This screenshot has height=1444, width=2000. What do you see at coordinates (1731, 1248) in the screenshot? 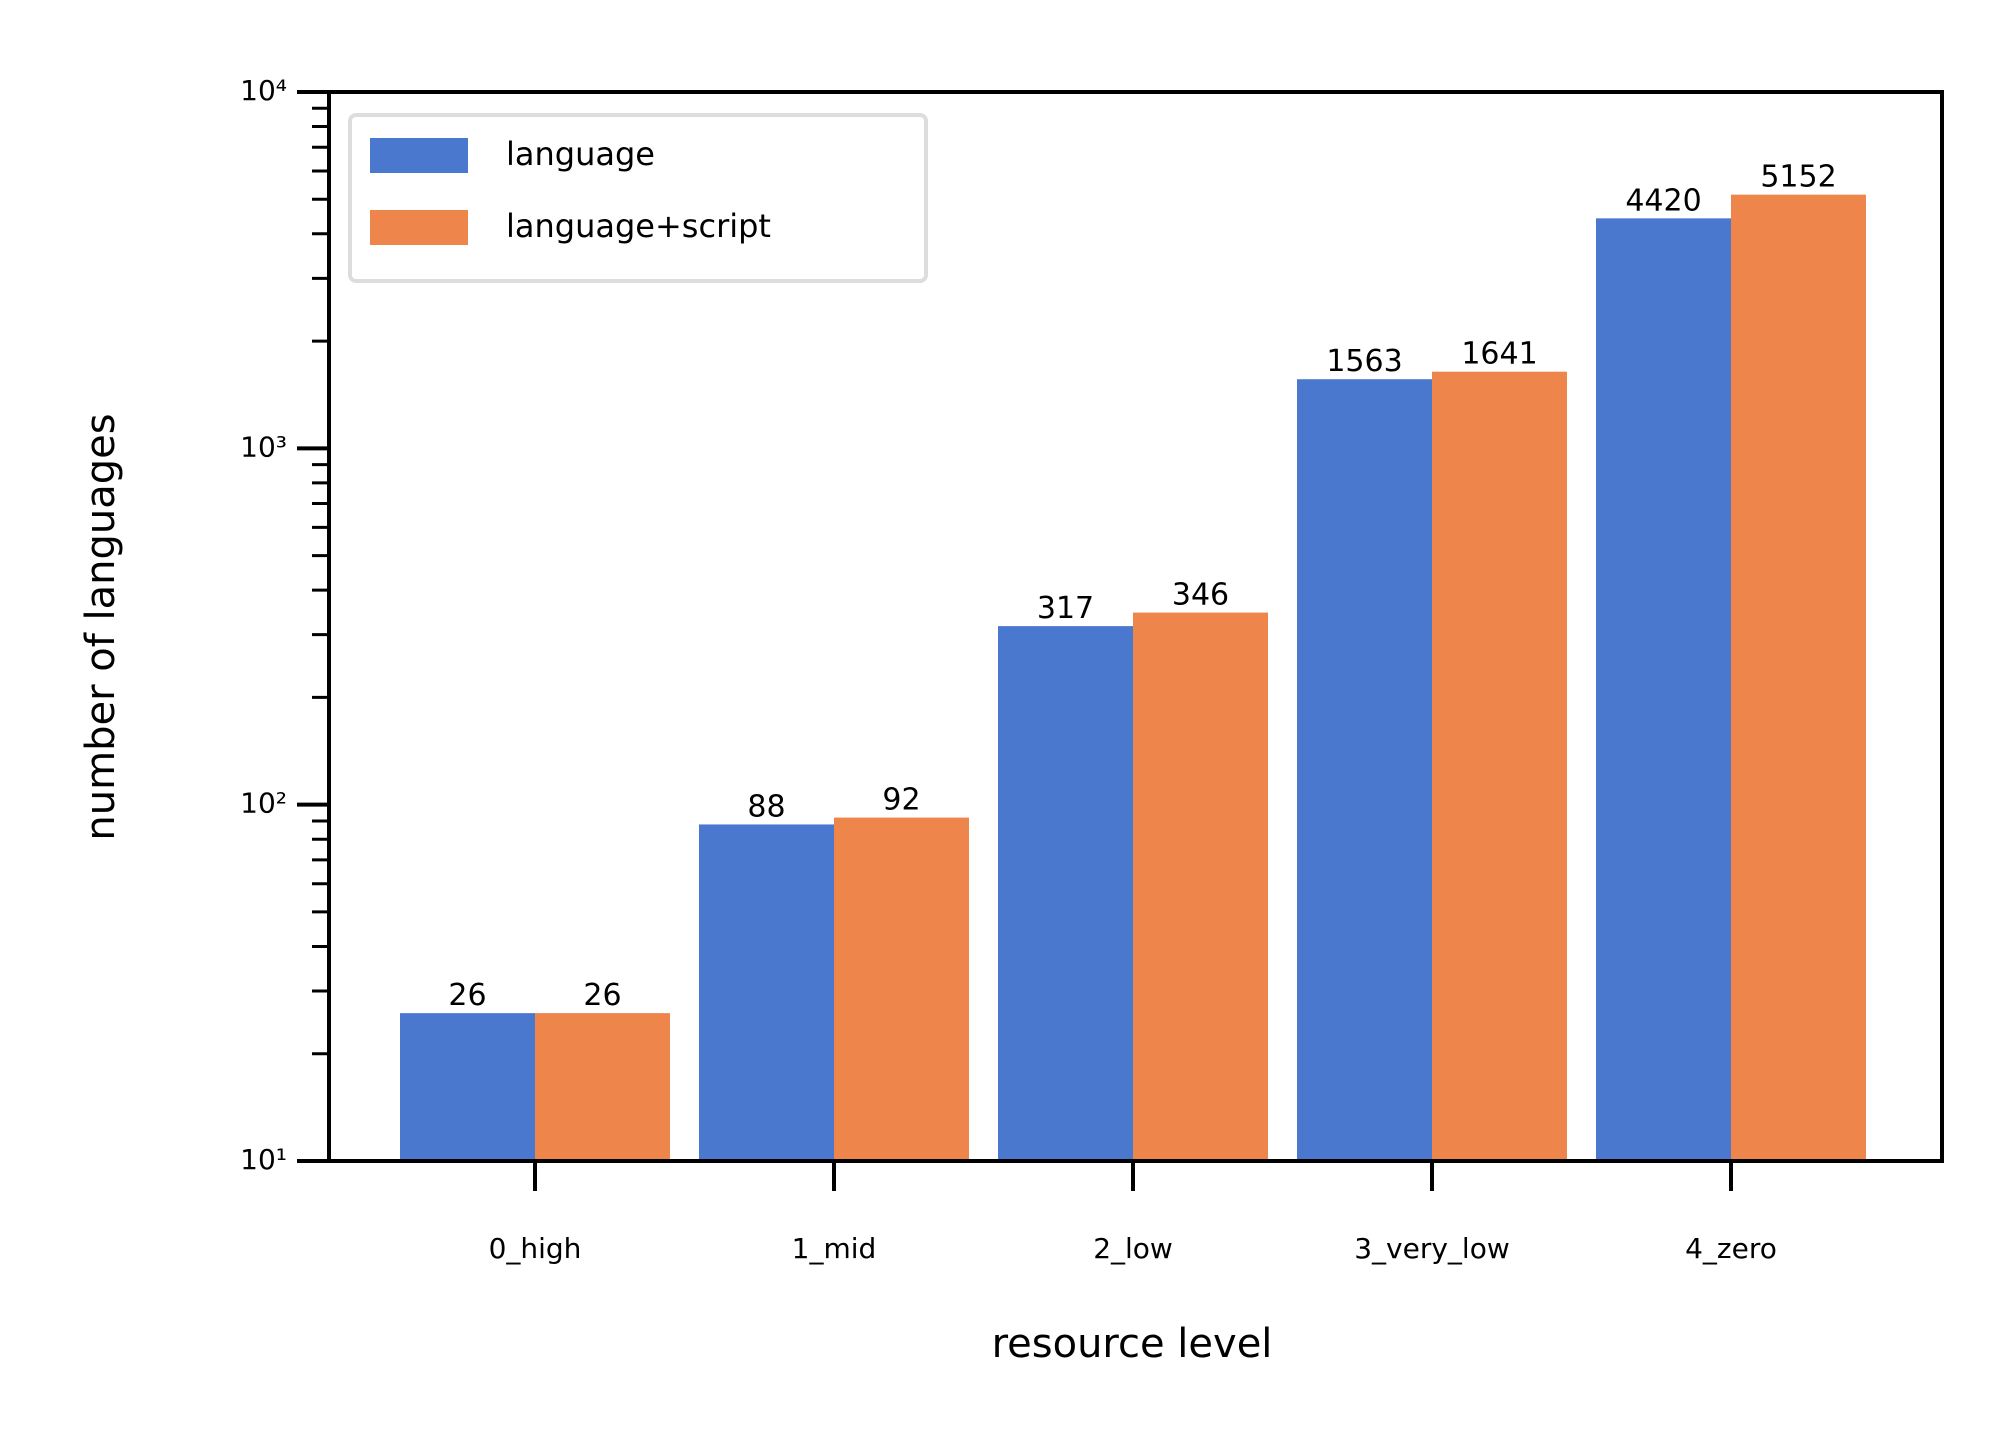
I see `x-tick-label: 4_zero` at bounding box center [1731, 1248].